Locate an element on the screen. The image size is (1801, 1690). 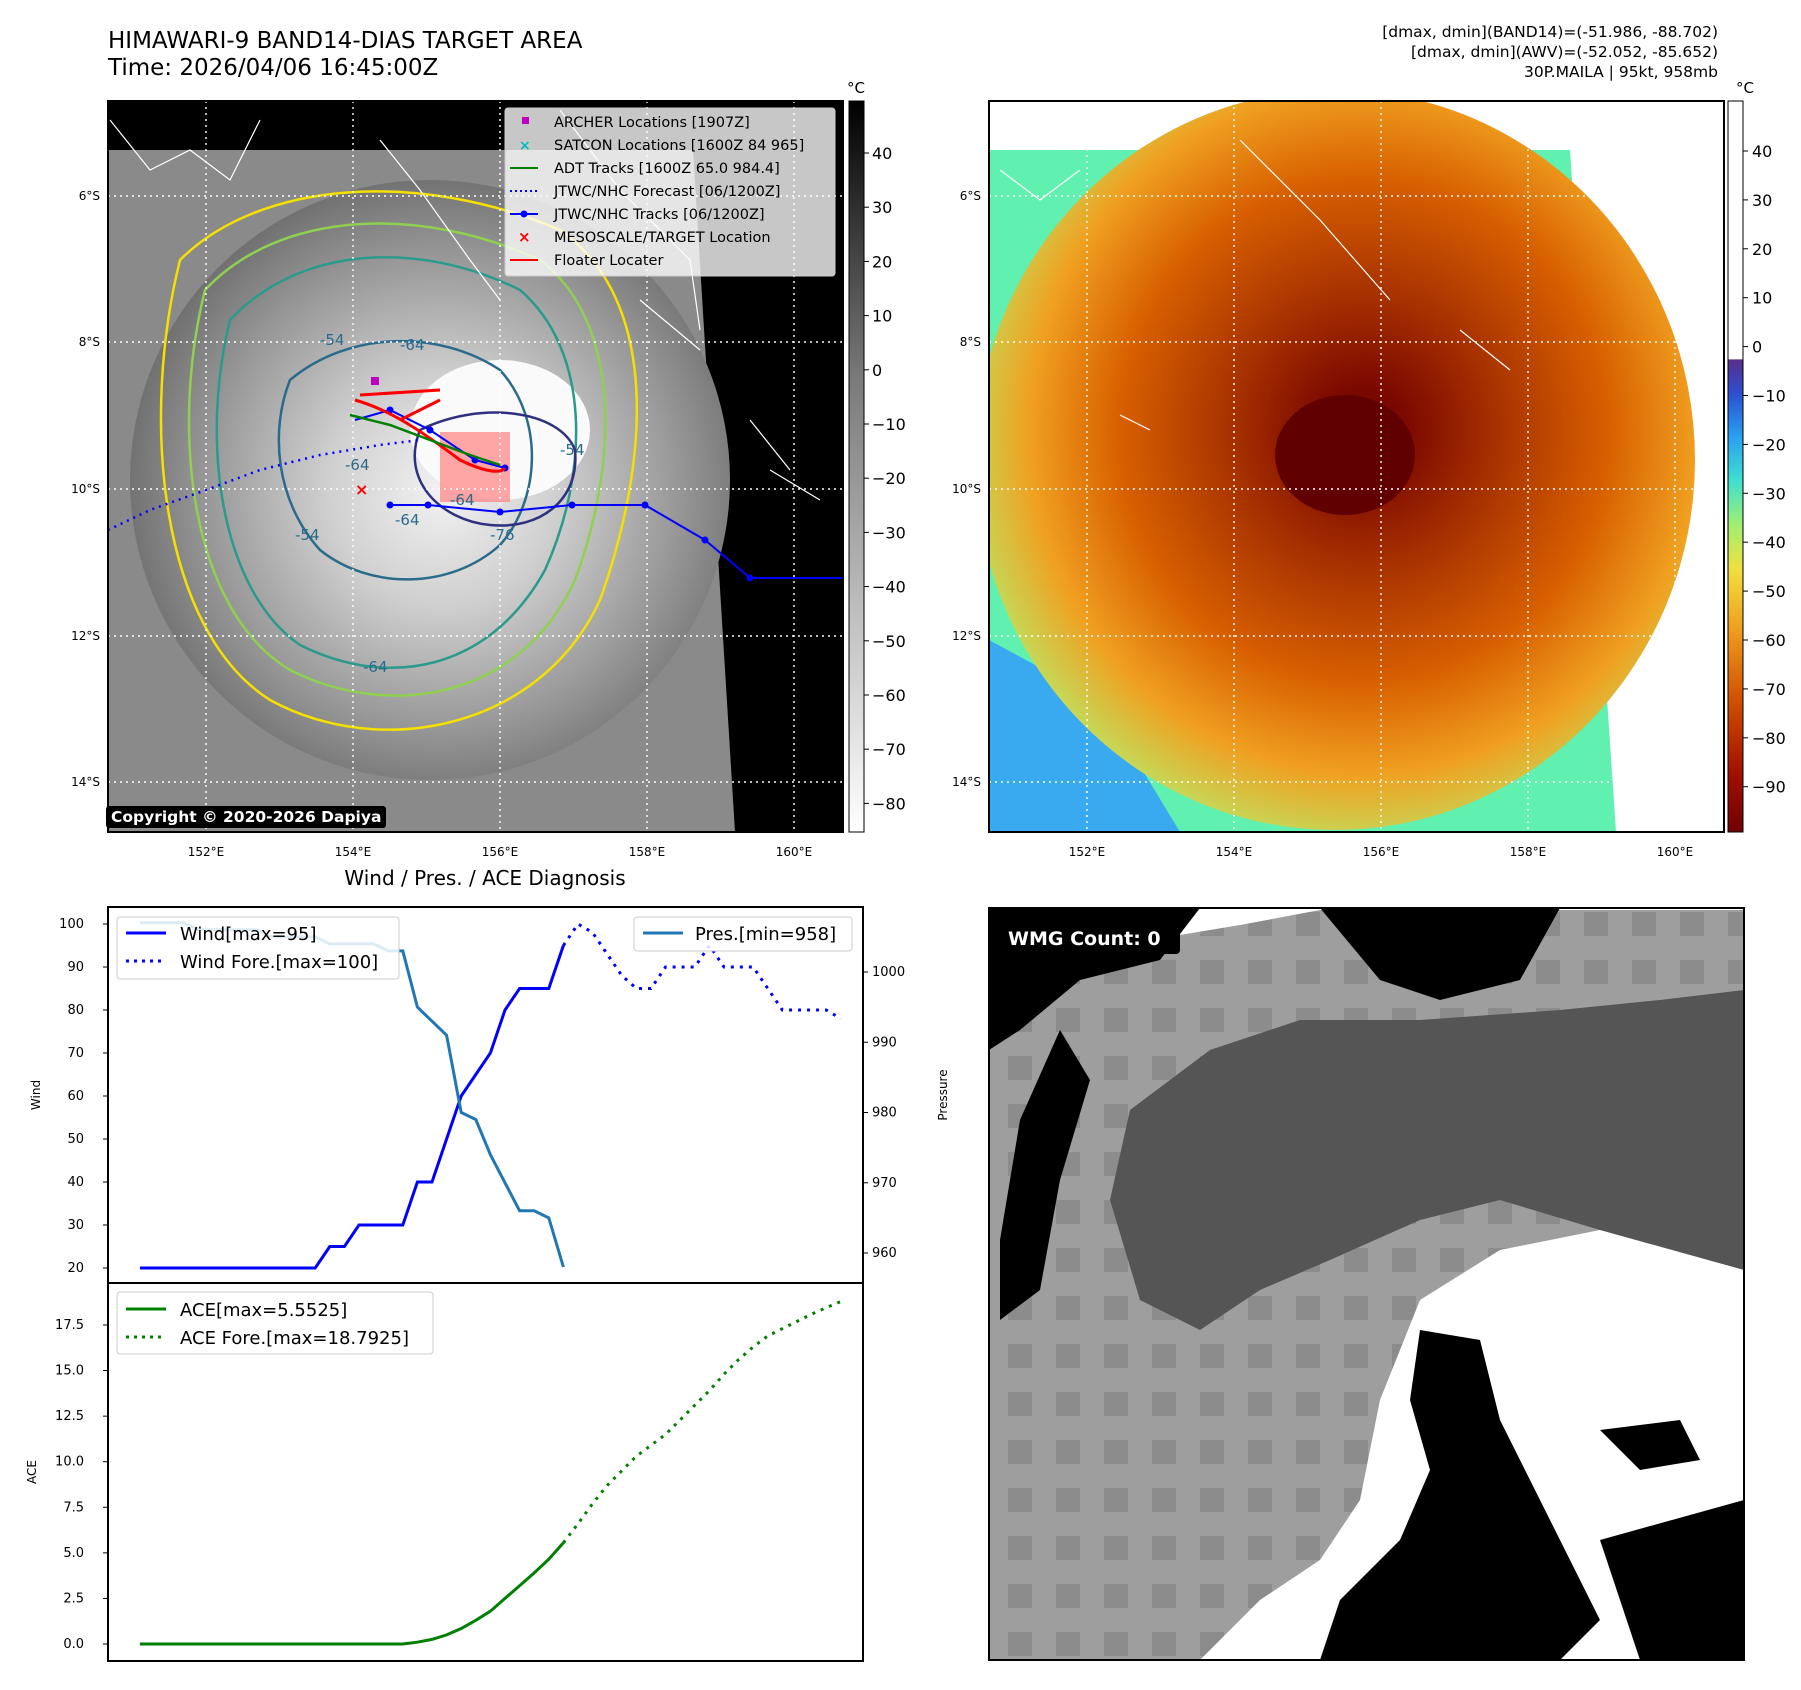
wind-tick-label: 50 is located at coordinates (75, 1139).